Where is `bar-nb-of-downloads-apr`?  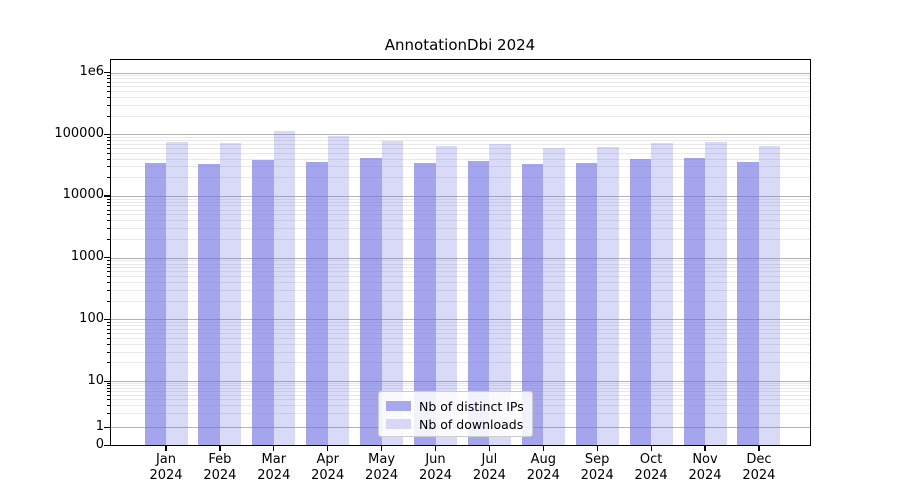 bar-nb-of-downloads-apr is located at coordinates (338, 290).